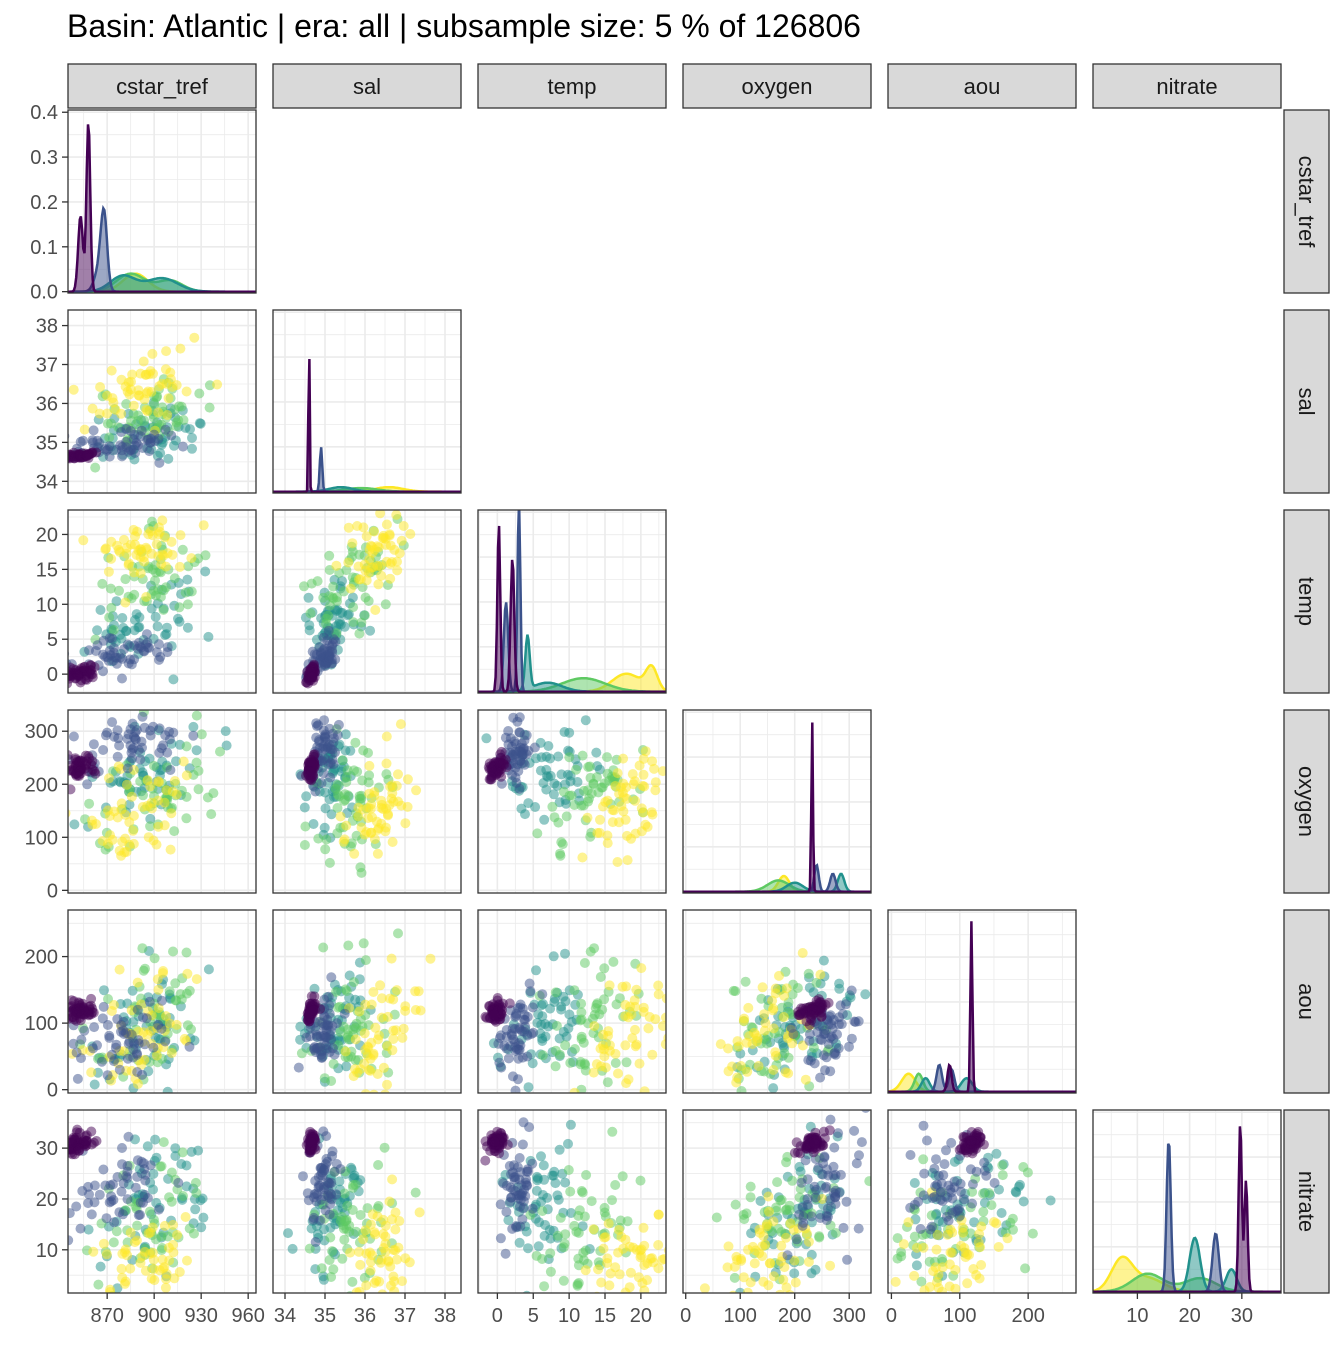  I want to click on panel-aou-vs-aou, so click(982, 1001).